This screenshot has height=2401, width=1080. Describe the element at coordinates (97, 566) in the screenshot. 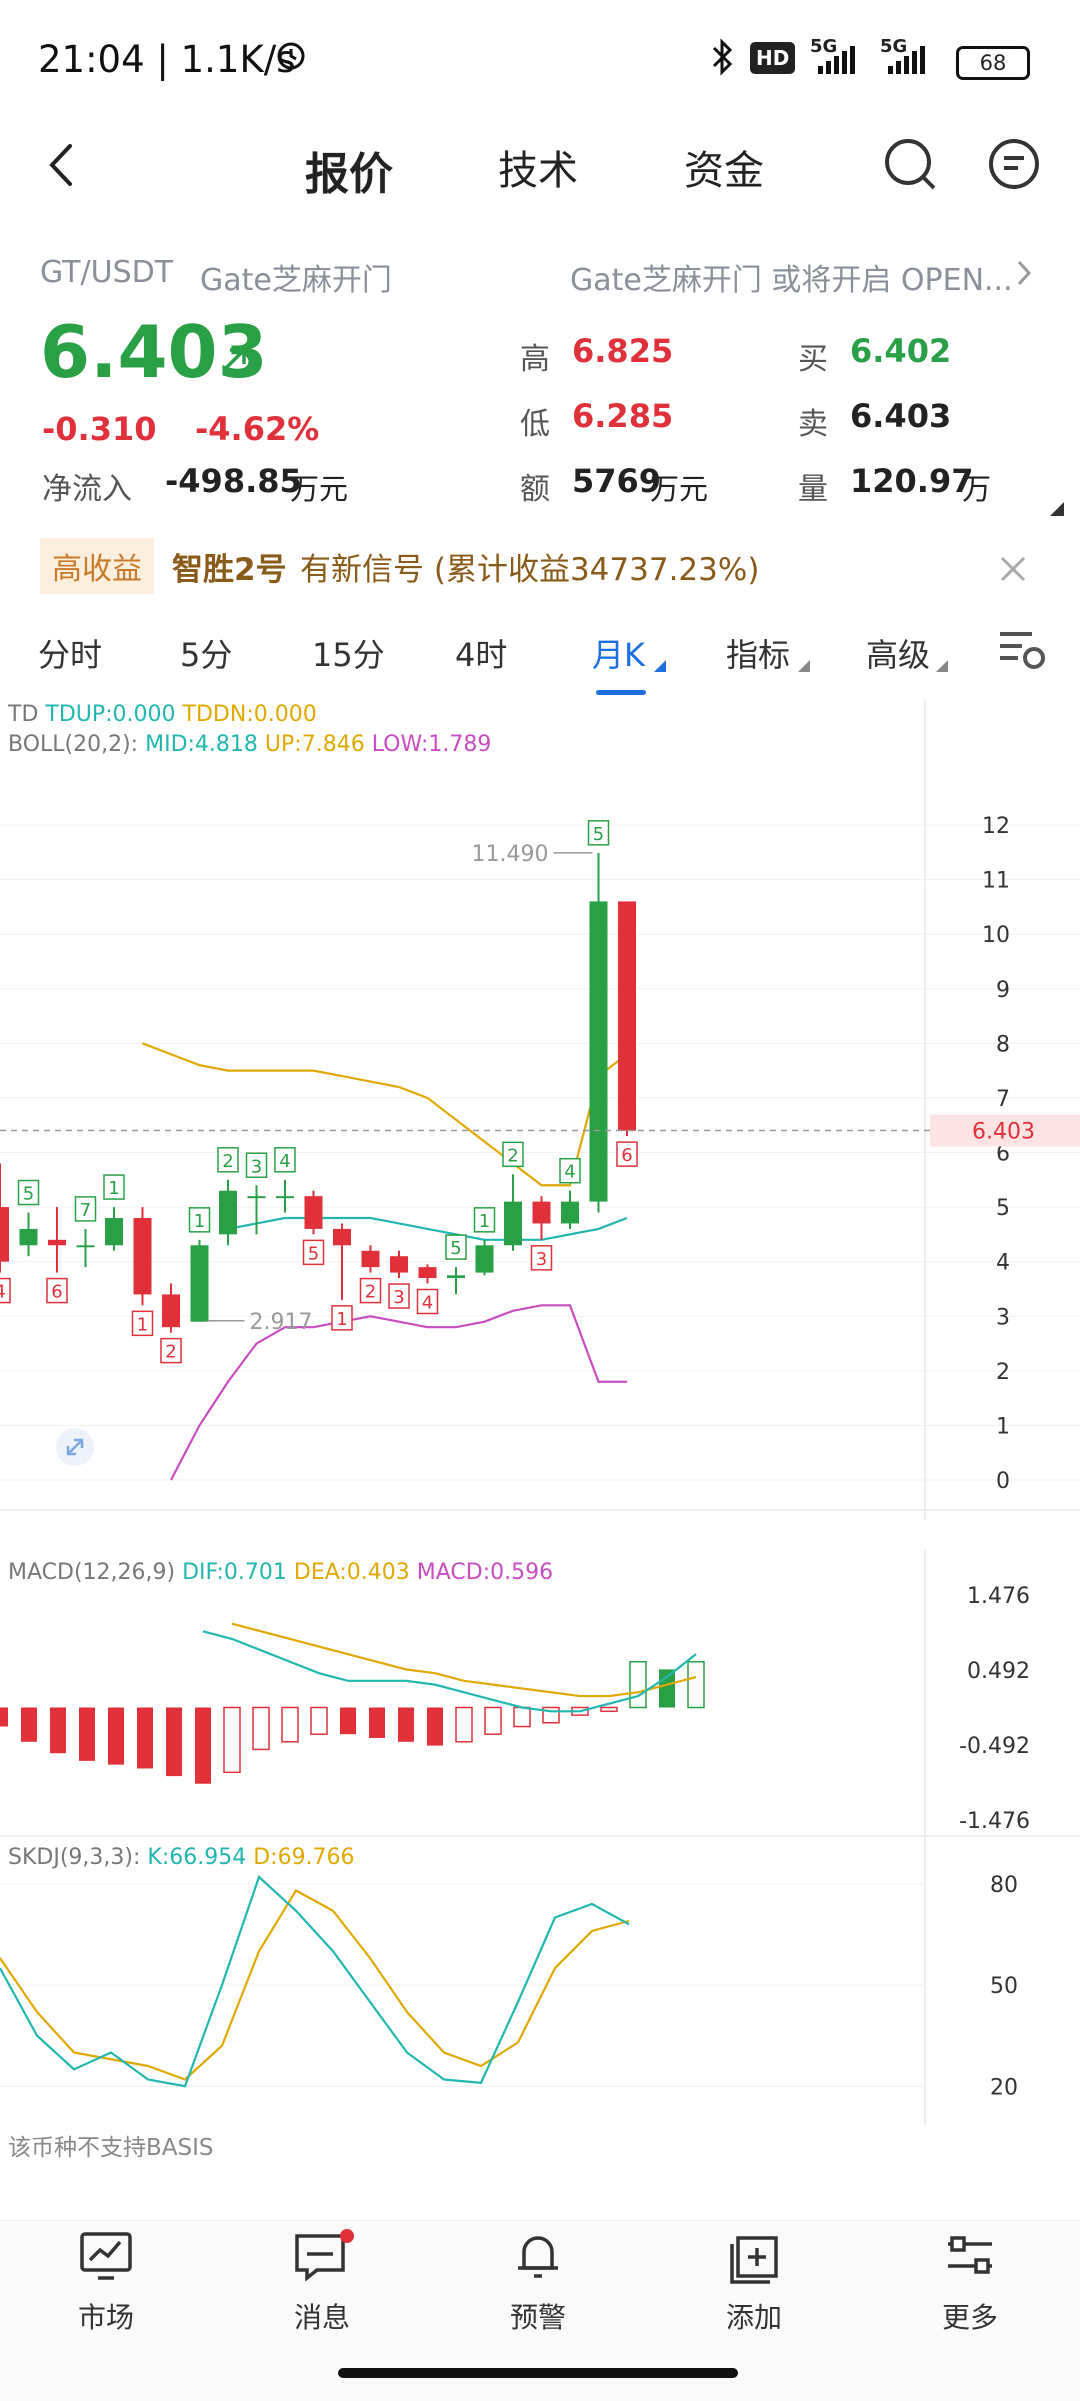

I see `high-yield-tag: 高收益` at that location.